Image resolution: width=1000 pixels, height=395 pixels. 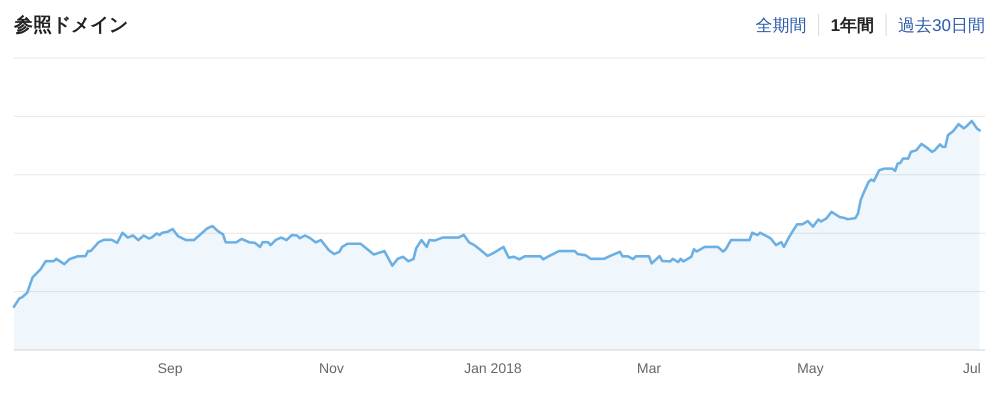 I want to click on x-tick-label: Nov, so click(x=331, y=368).